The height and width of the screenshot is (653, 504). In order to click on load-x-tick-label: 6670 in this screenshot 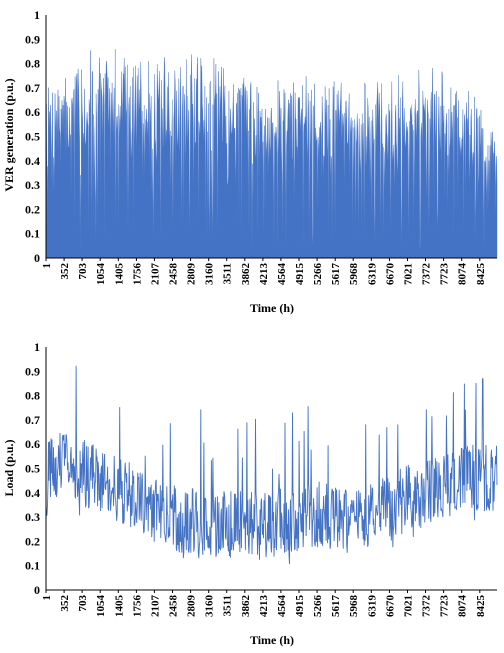, I will do `click(390, 606)`.